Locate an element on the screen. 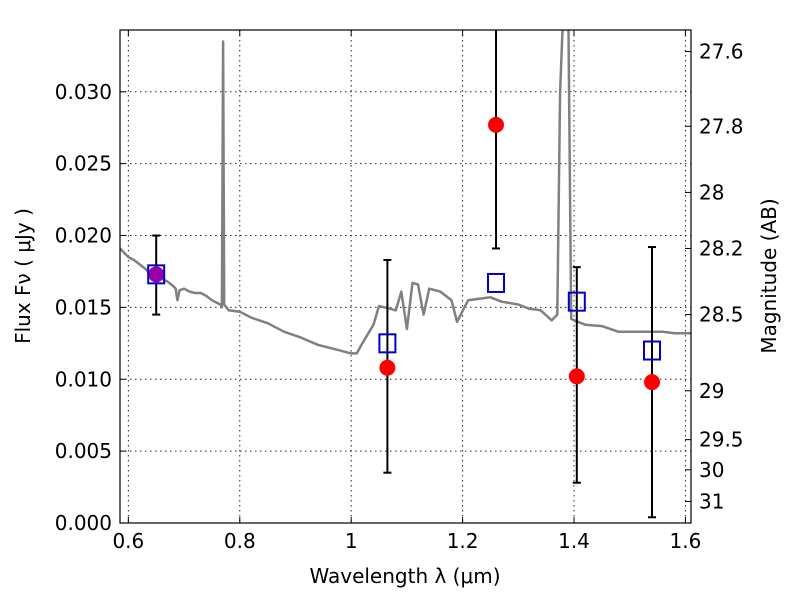 This screenshot has width=800, height=600. y2-axis-ticks: 27.6 27.8 28 28.2 28.5 29 29.5 30 31 is located at coordinates (714, 276).